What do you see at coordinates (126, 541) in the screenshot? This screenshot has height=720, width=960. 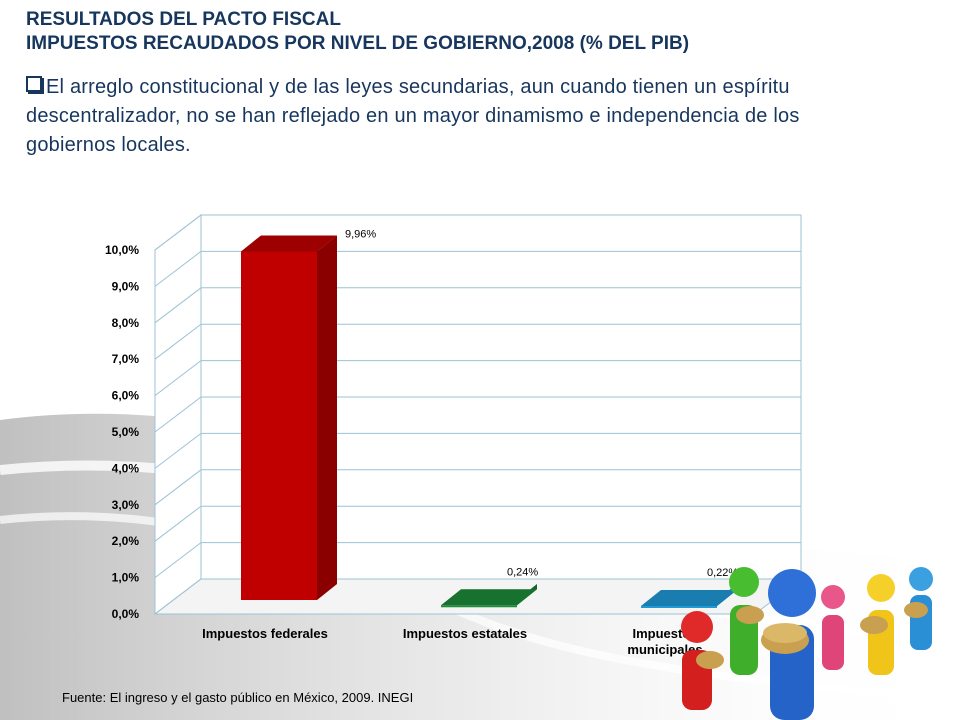 I see `y-tick-label: 2,0%` at bounding box center [126, 541].